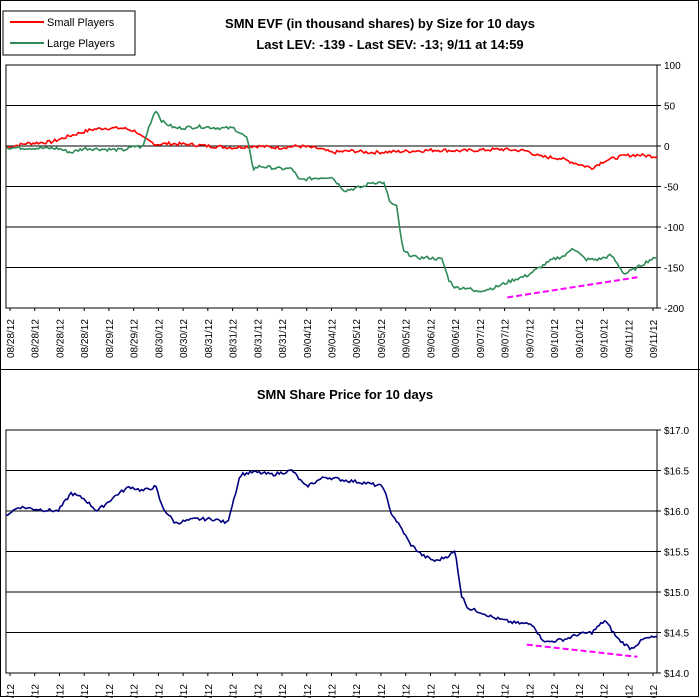  What do you see at coordinates (676, 472) in the screenshot?
I see `bottom-ytick-label: $16.5` at bounding box center [676, 472].